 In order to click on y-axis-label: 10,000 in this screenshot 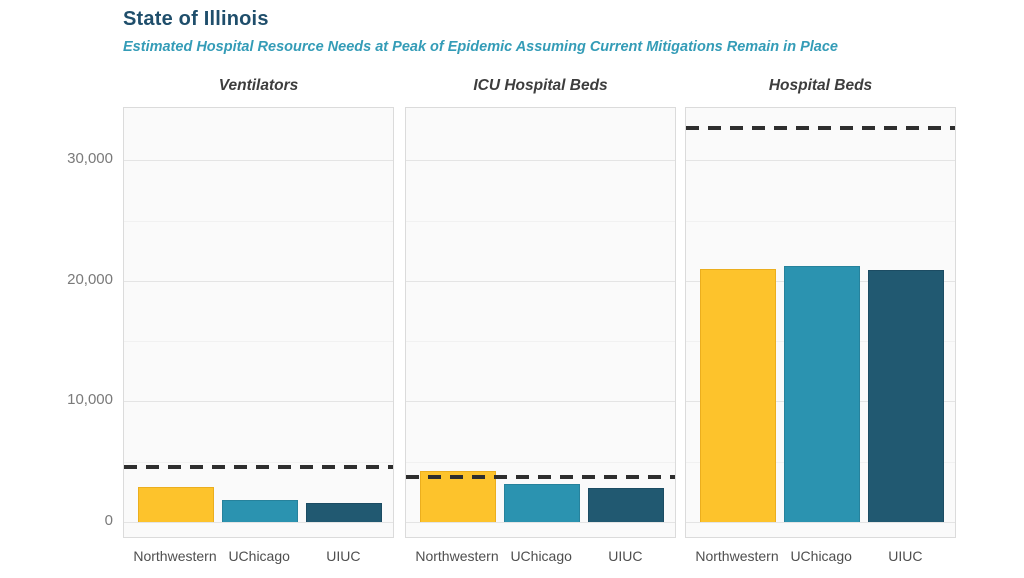, I will do `click(90, 400)`.